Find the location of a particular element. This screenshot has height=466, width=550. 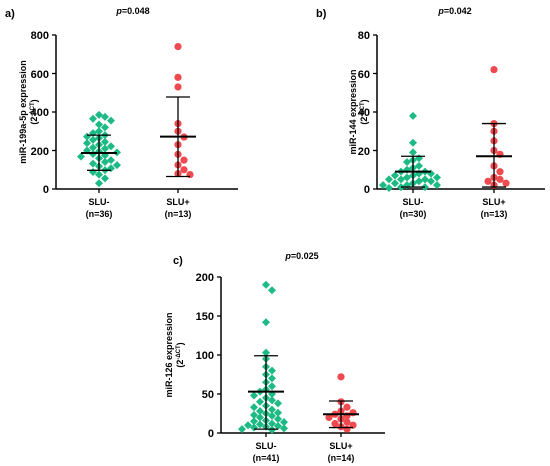

panel-a-marks is located at coordinates (124, 113).